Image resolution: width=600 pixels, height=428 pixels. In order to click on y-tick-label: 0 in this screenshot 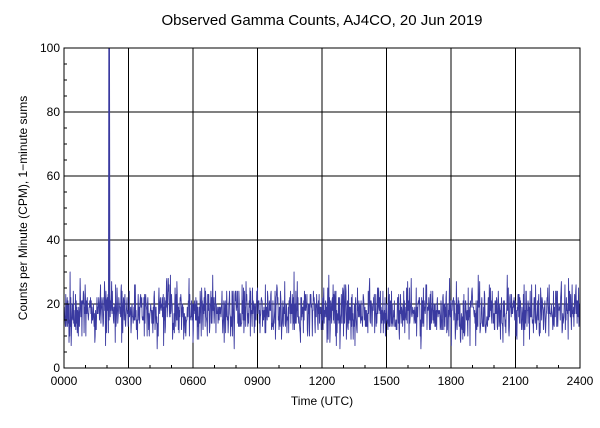, I will do `click(56, 368)`.